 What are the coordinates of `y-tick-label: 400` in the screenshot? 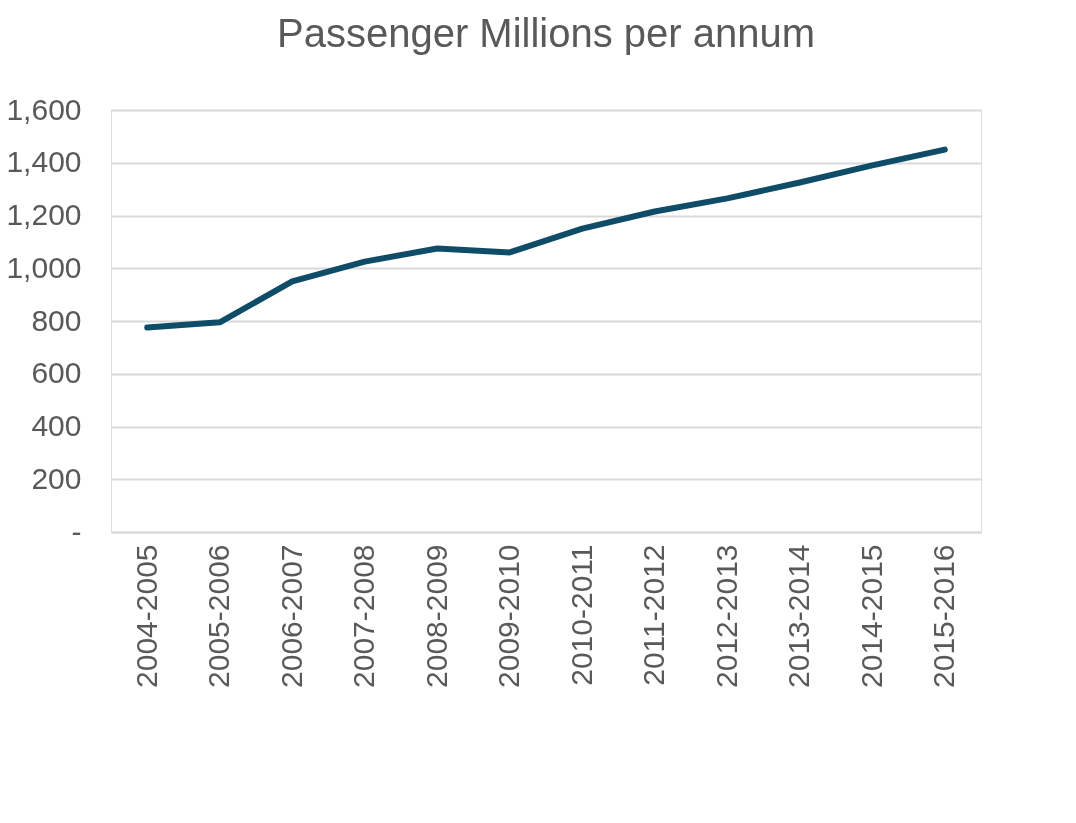 It's located at (56, 425).